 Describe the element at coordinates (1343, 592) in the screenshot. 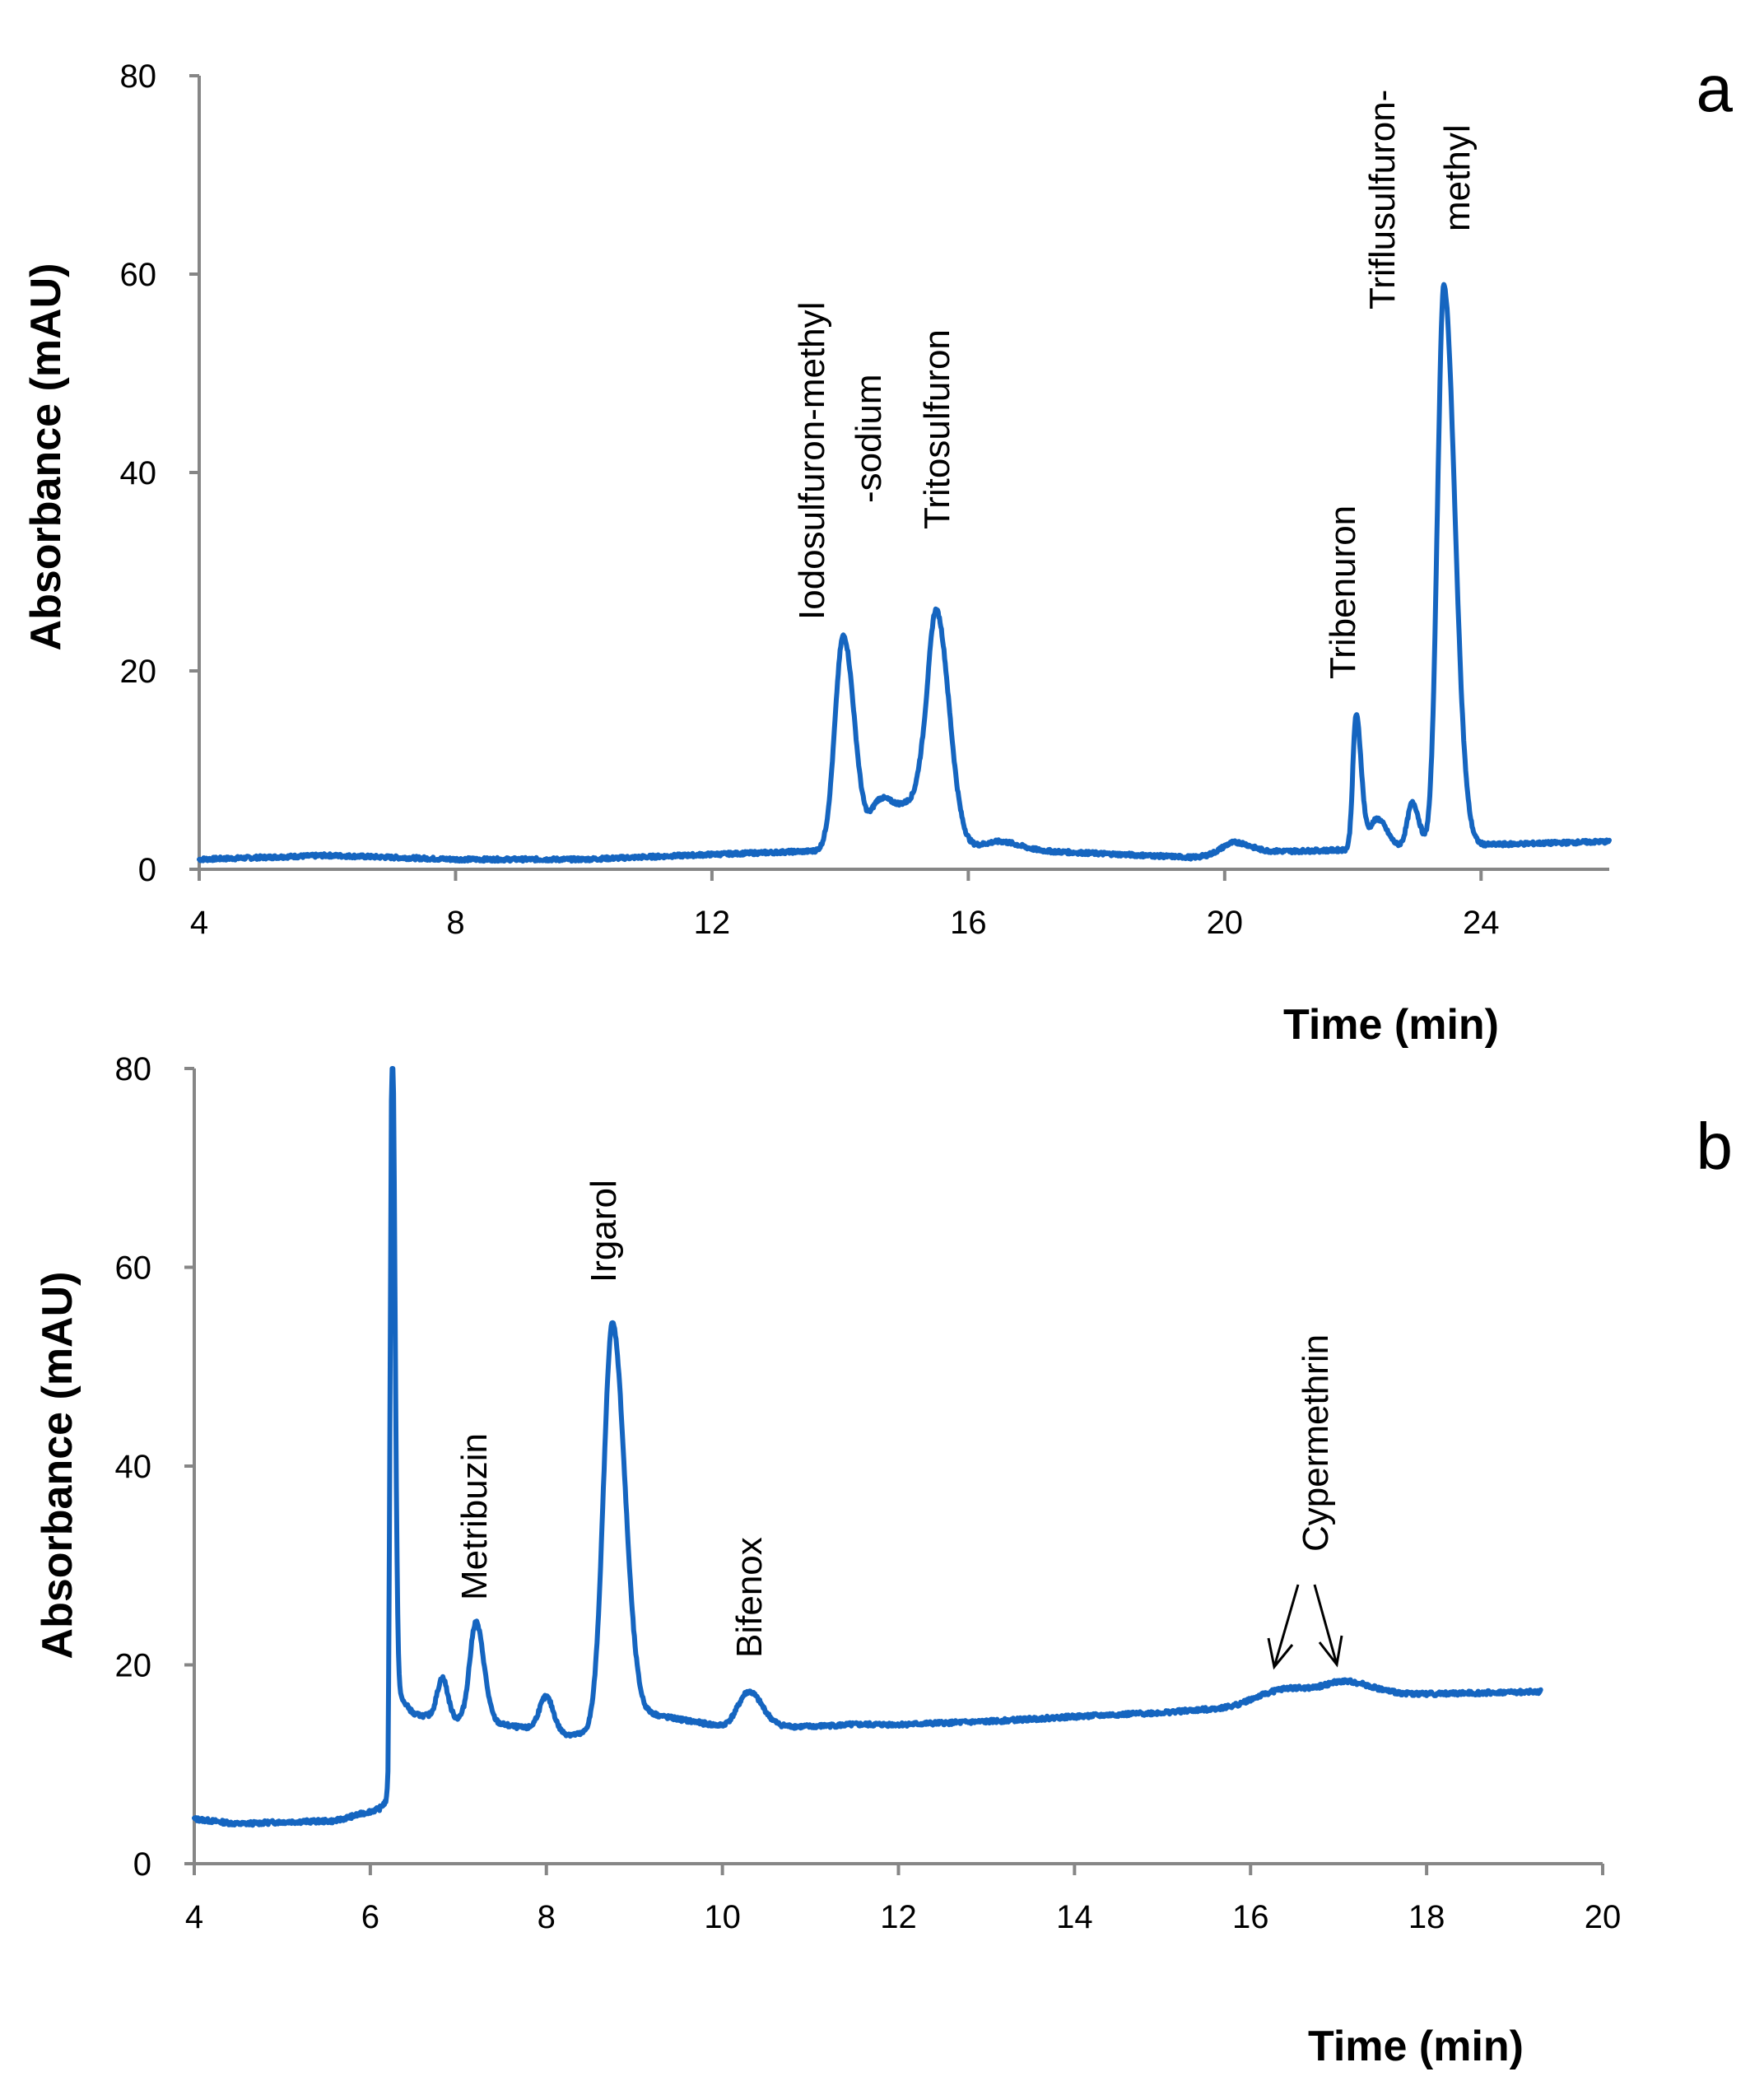

I see `peak-label-tribenuron: Tribenuron` at that location.